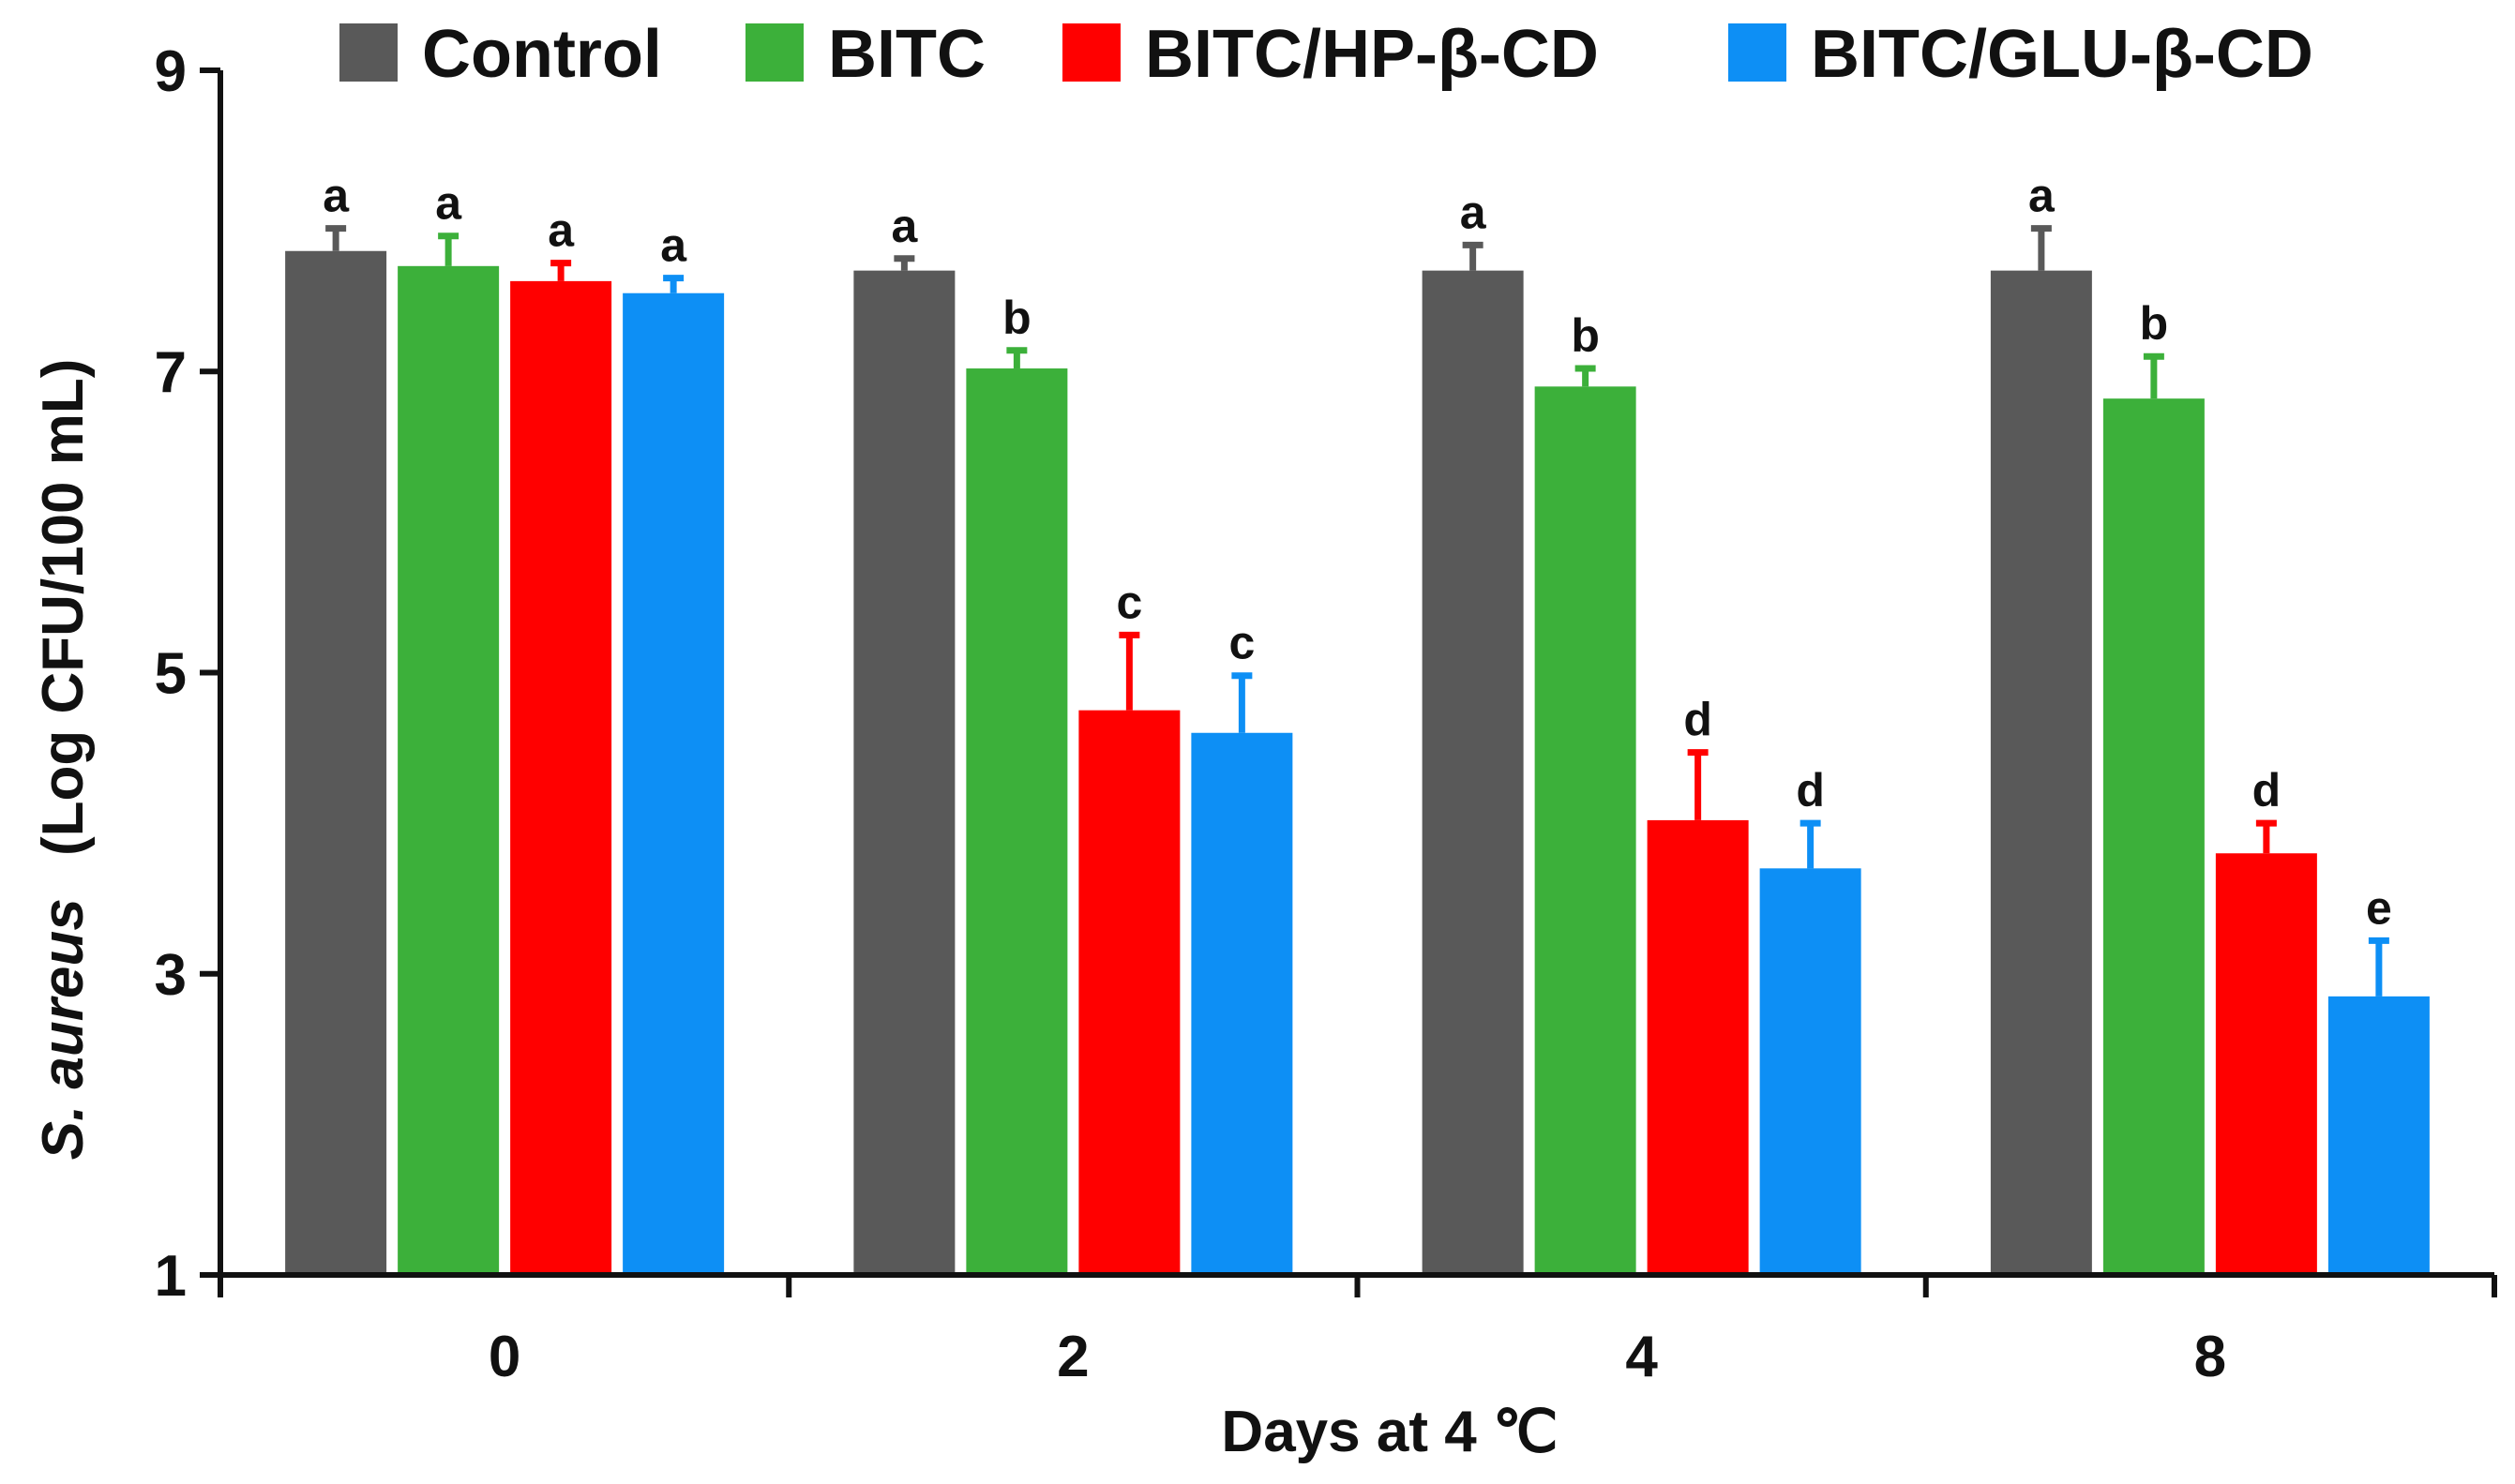 The height and width of the screenshot is (1484, 2515). I want to click on x-axis-title: Days at 4 ℃, so click(1389, 1432).